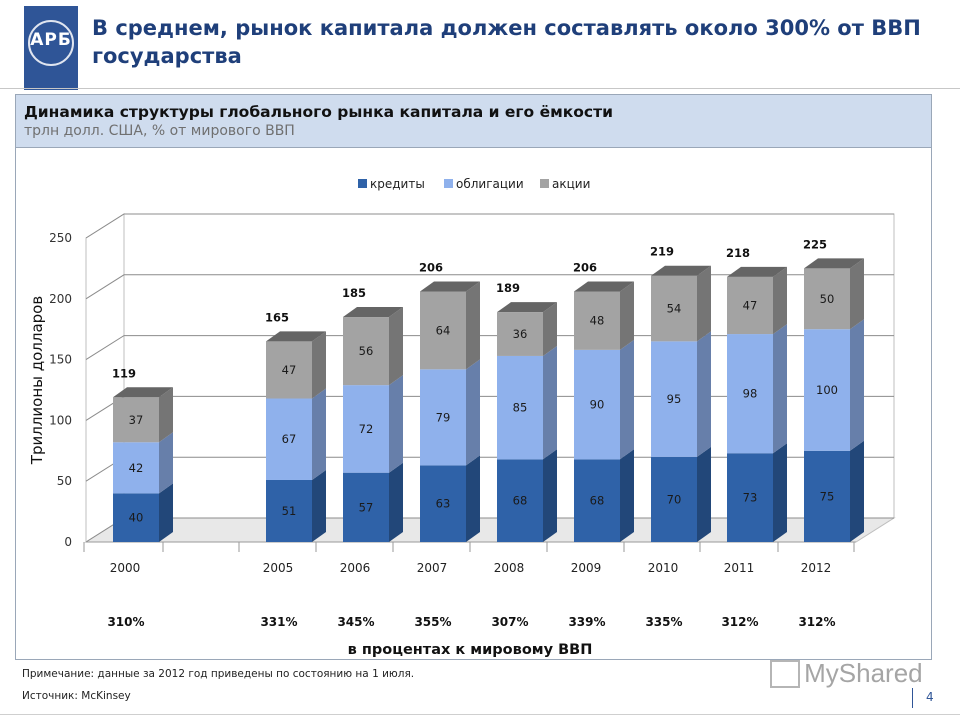 The height and width of the screenshot is (720, 960). I want to click on gdp-percent-label: 307%, so click(509, 622).